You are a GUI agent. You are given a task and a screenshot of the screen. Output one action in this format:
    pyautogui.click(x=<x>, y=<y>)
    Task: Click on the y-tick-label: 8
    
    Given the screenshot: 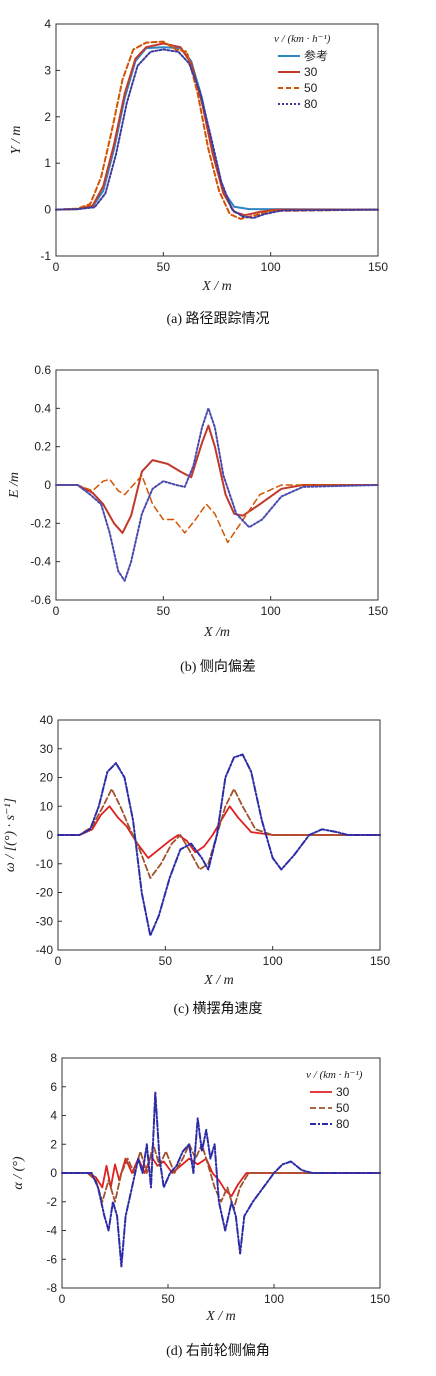 What is the action you would take?
    pyautogui.click(x=53, y=1058)
    